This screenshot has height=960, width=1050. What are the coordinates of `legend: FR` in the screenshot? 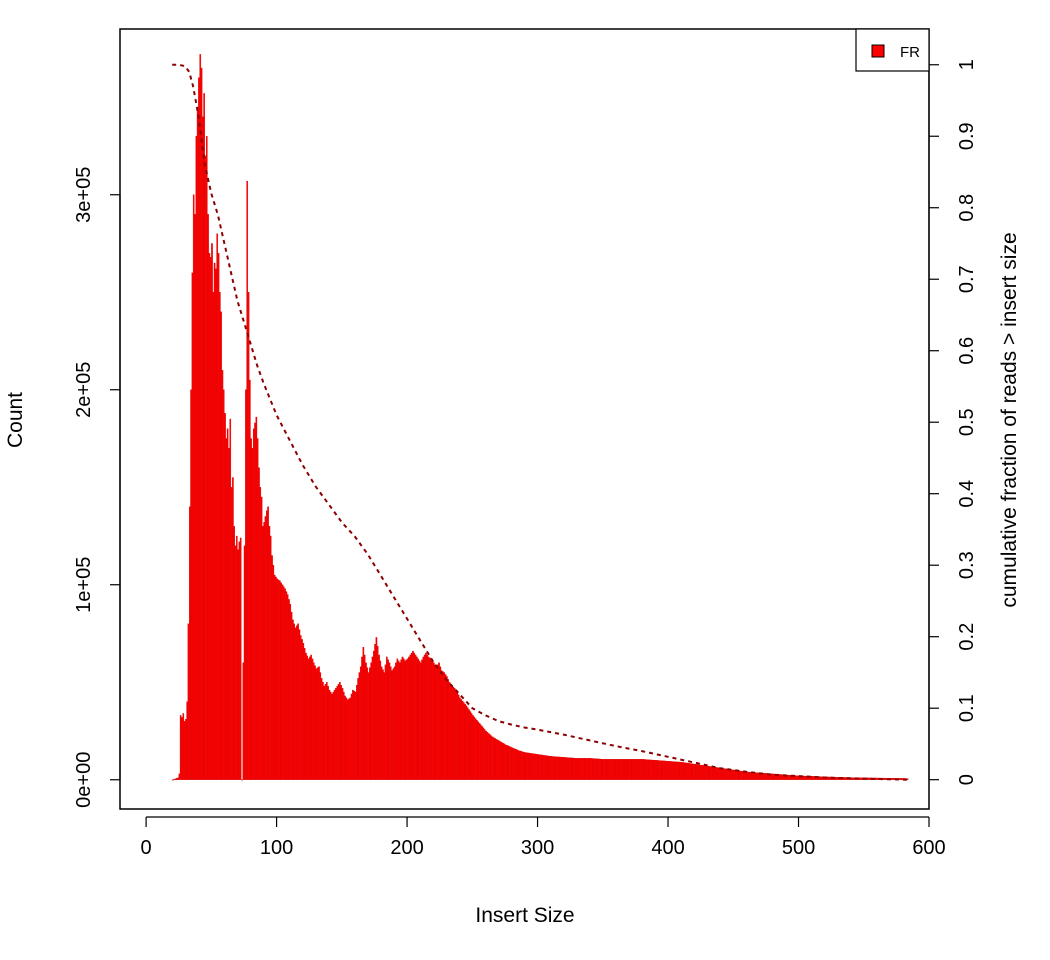 It's located at (892, 50).